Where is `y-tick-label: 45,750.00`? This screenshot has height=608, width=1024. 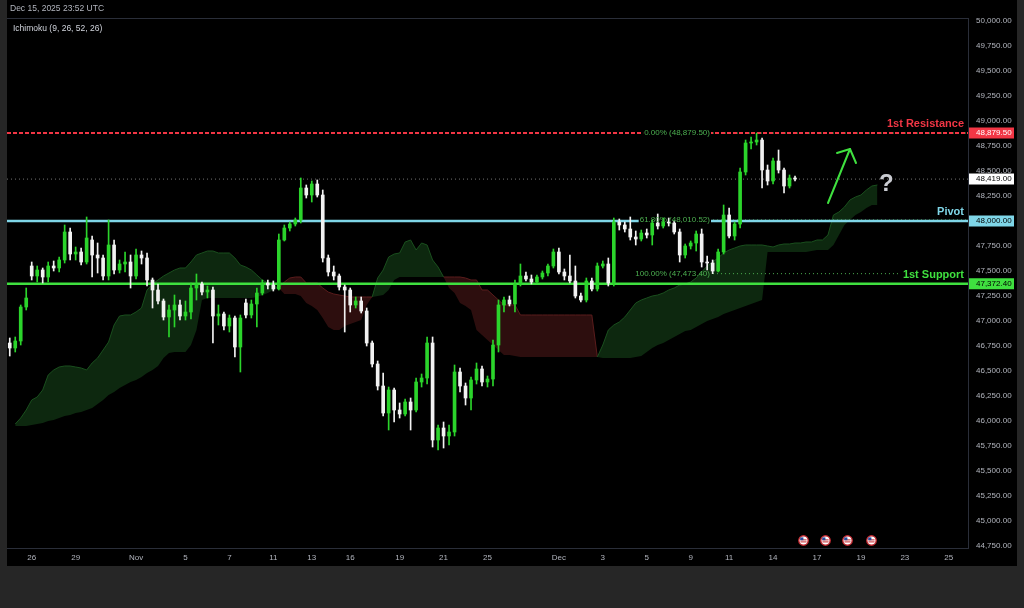 y-tick-label: 45,750.00 is located at coordinates (994, 446).